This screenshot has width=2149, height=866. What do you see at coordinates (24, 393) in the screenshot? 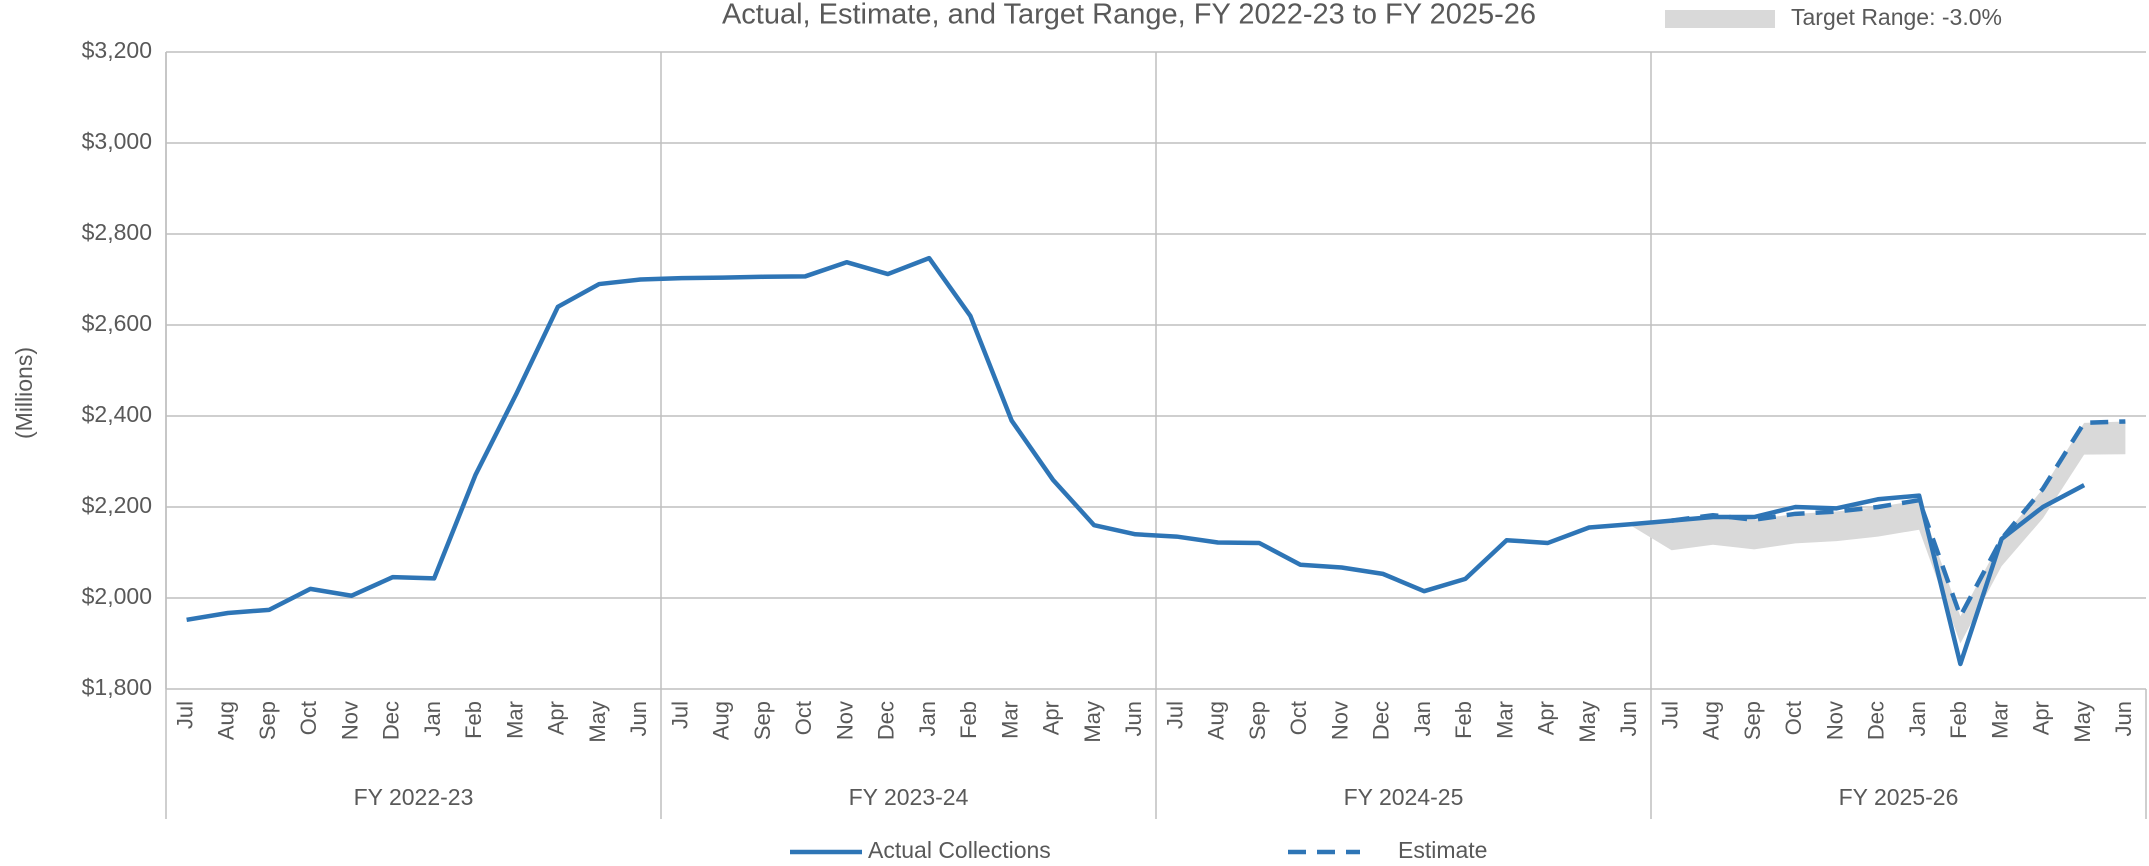
I see `y-axis-label: (Millions)` at bounding box center [24, 393].